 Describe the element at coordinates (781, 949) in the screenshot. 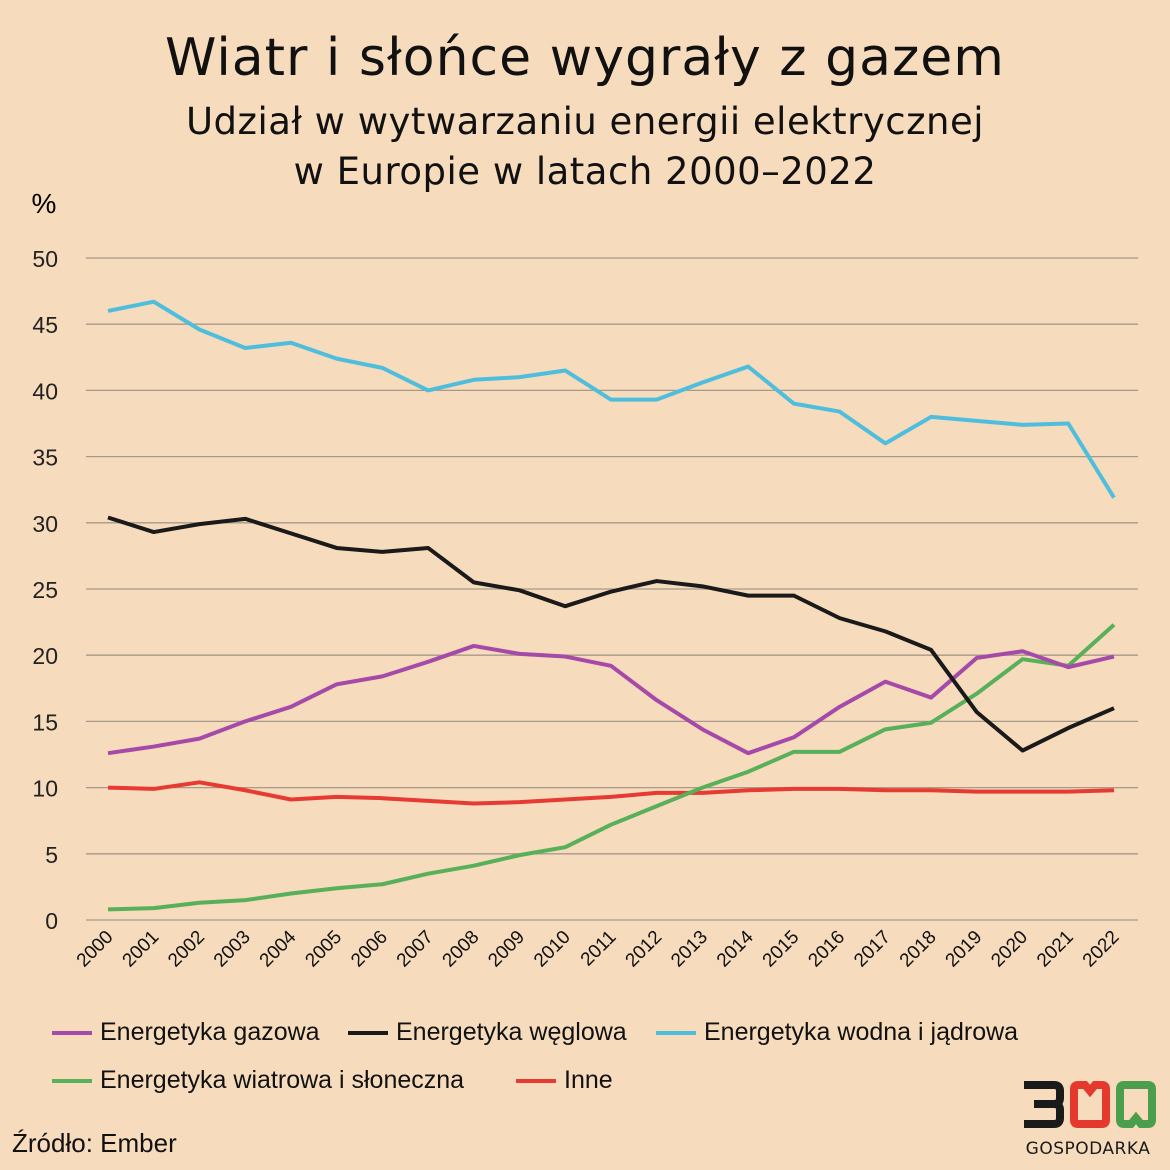

I see `x-tick-label: 2015` at that location.